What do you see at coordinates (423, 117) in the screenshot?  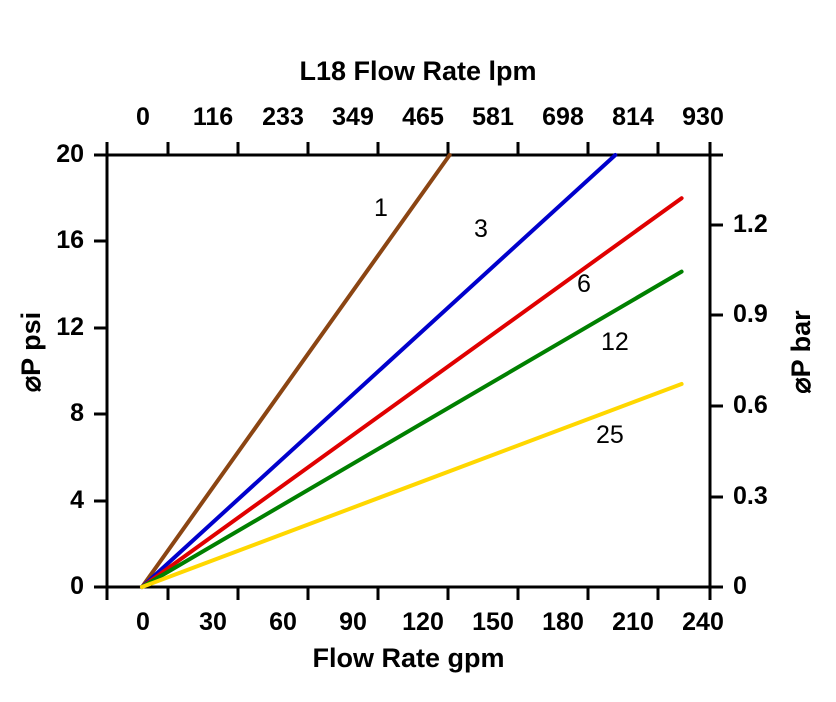 I see `top-tick-label-4: 465` at bounding box center [423, 117].